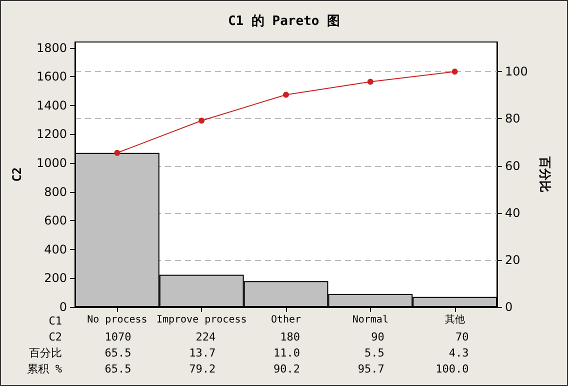 The width and height of the screenshot is (568, 386). What do you see at coordinates (374, 353) in the screenshot?
I see `text: 5.5` at bounding box center [374, 353].